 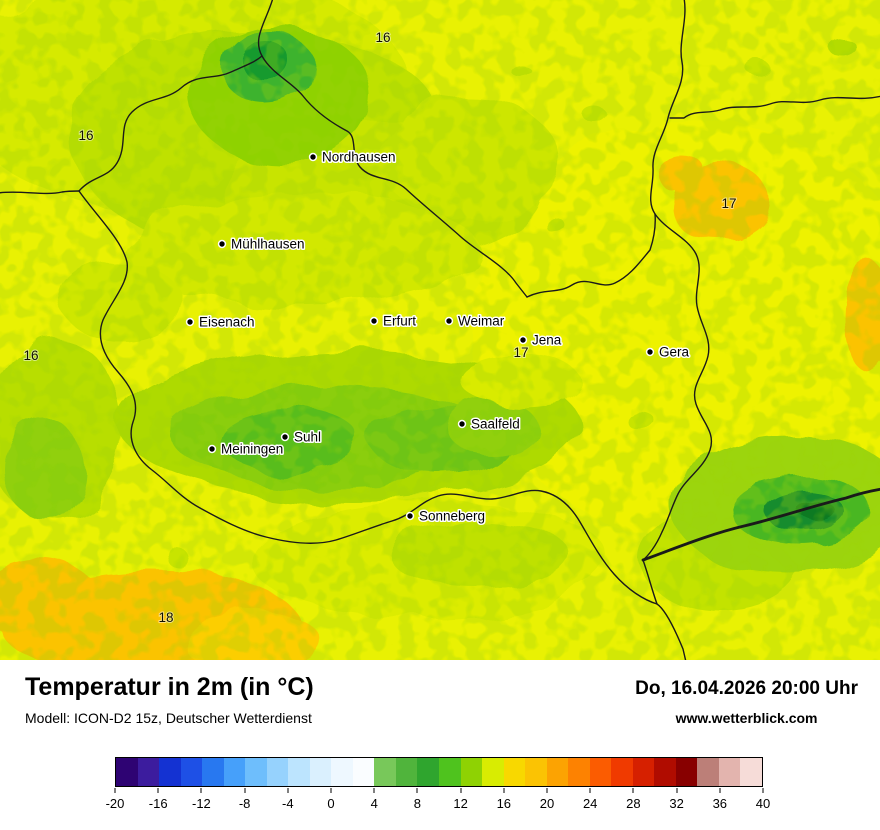 What do you see at coordinates (331, 803) in the screenshot?
I see `scale-tick-label: 0` at bounding box center [331, 803].